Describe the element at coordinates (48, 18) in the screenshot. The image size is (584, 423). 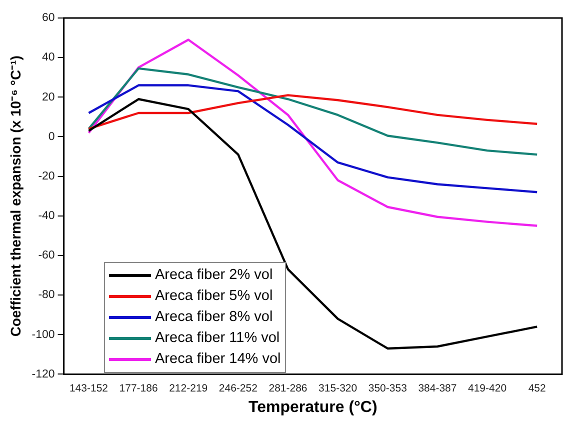
I see `y-tick-label: 60` at that location.